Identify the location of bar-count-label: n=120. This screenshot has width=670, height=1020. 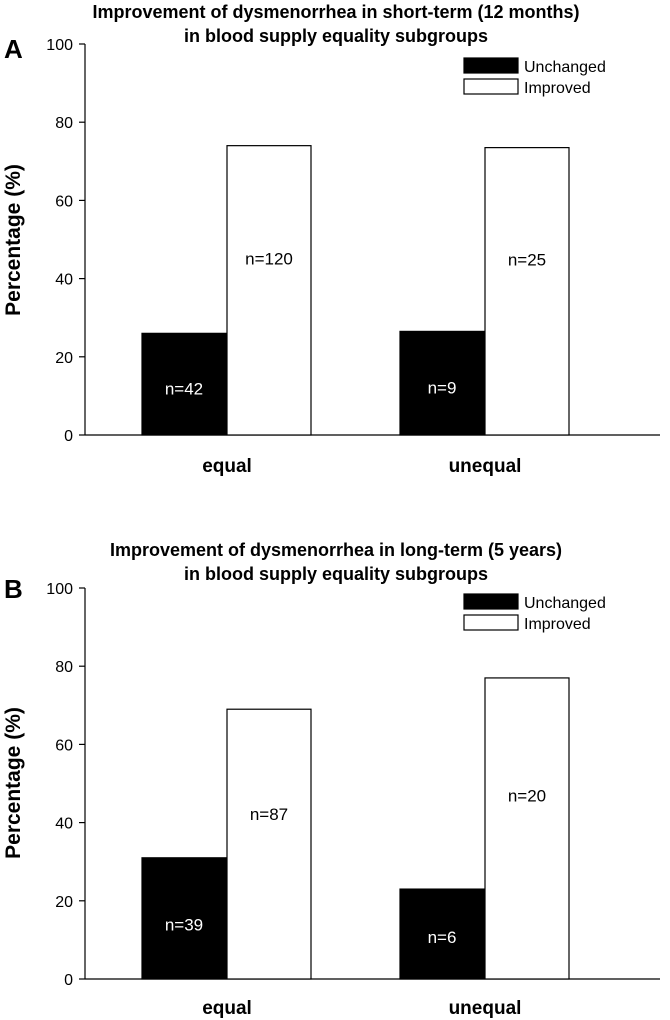
(269, 258).